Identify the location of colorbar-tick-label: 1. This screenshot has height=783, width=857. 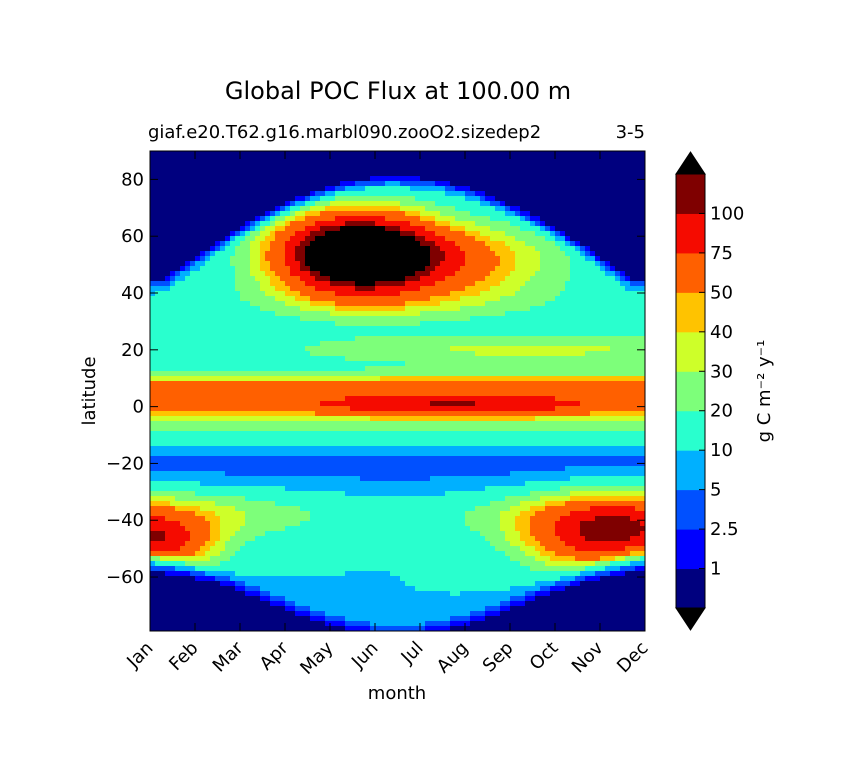
(715, 569).